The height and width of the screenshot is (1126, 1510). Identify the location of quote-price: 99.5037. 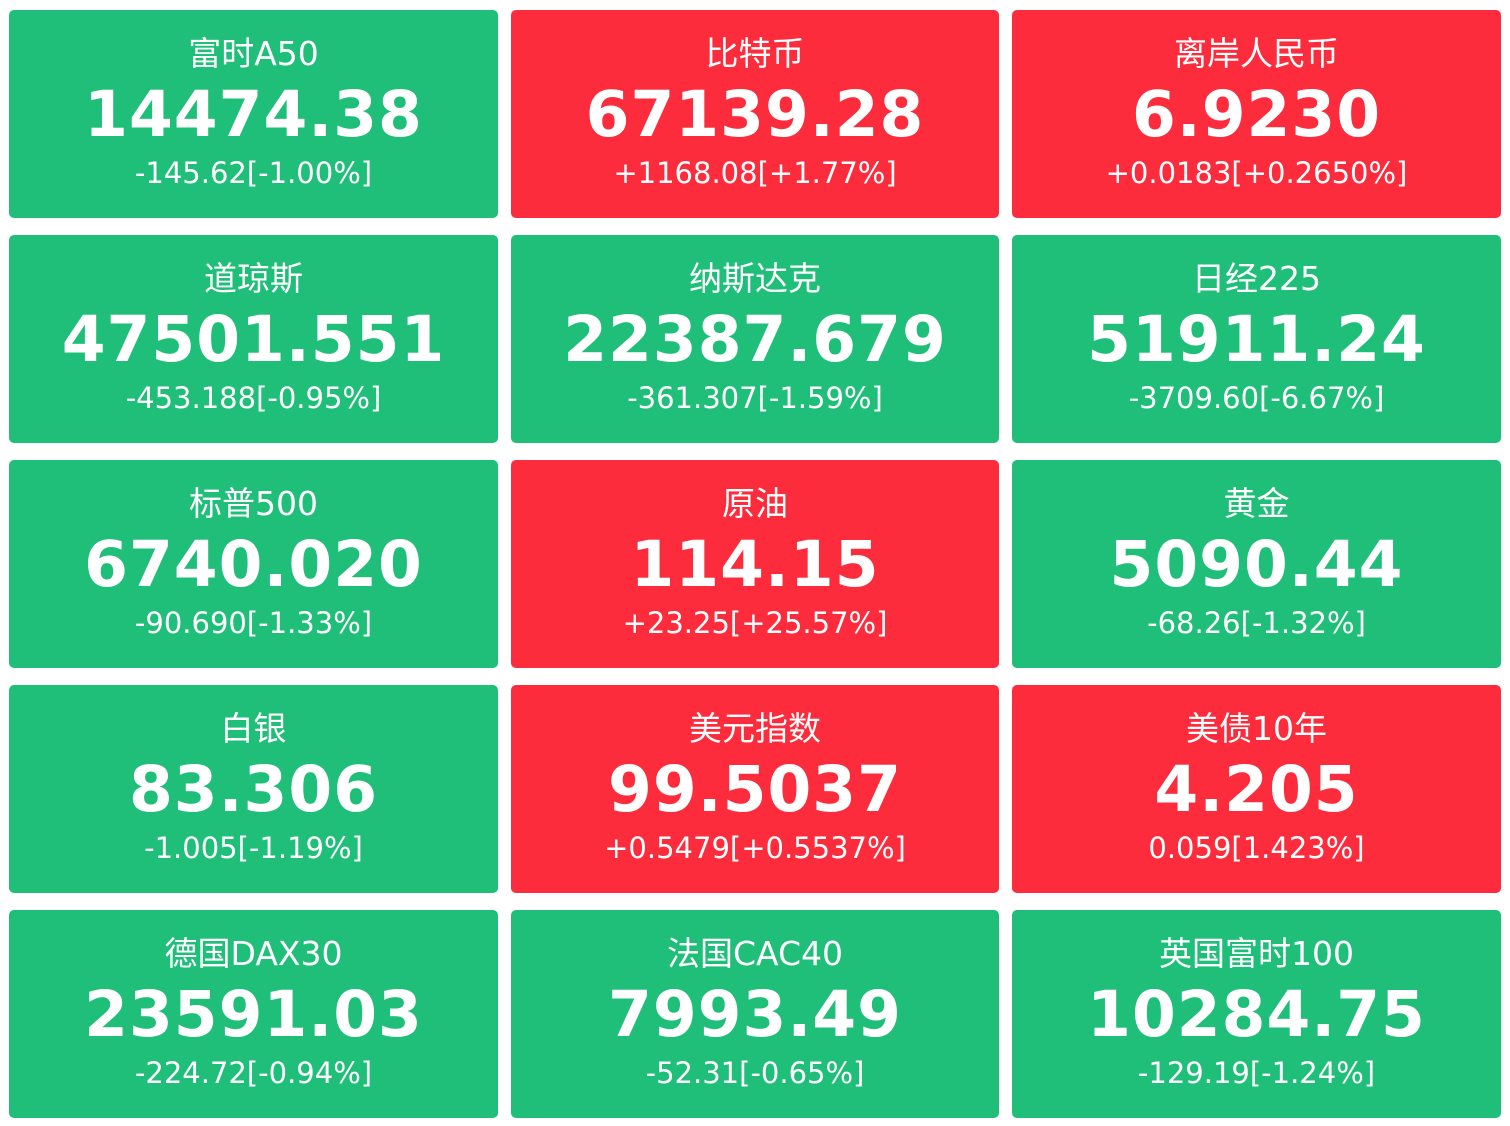
(755, 789).